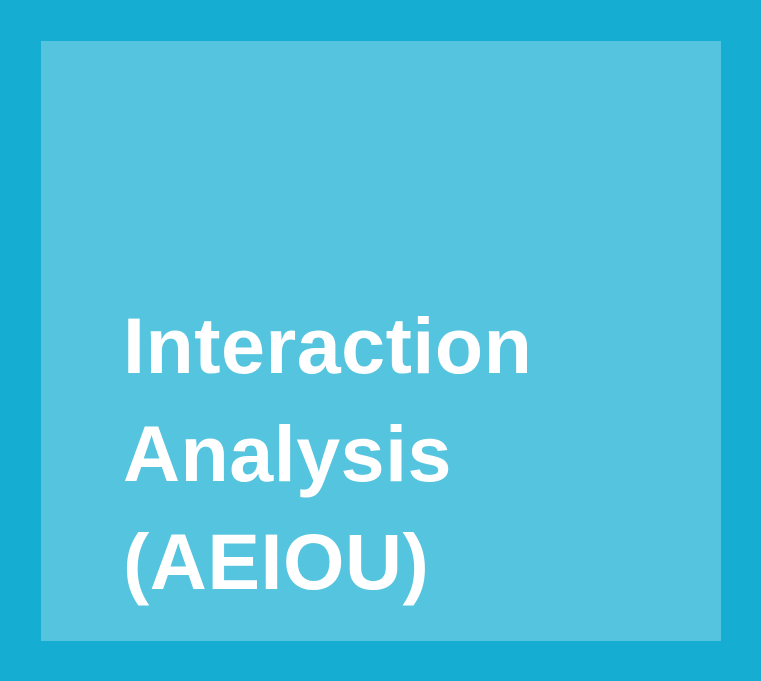  I want to click on title-line-2: Analysis, so click(287, 453).